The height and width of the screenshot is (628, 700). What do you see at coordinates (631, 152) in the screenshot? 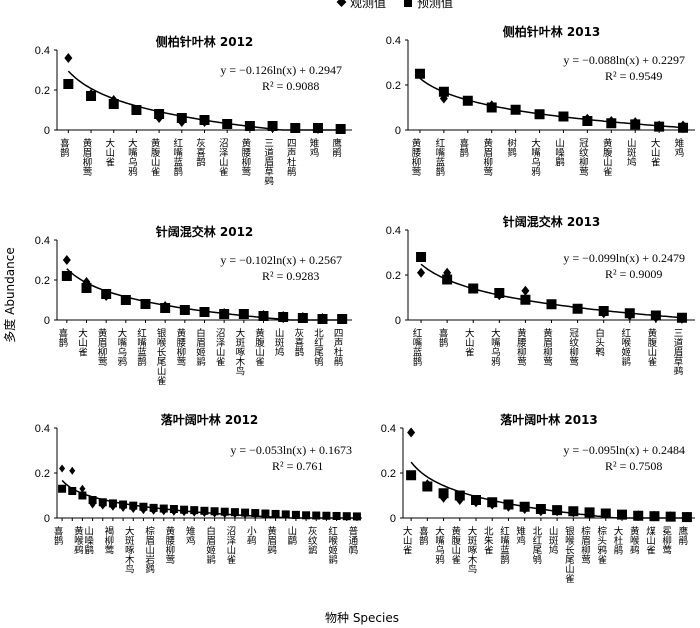
I see `category-label: 山斑鸠` at bounding box center [631, 152].